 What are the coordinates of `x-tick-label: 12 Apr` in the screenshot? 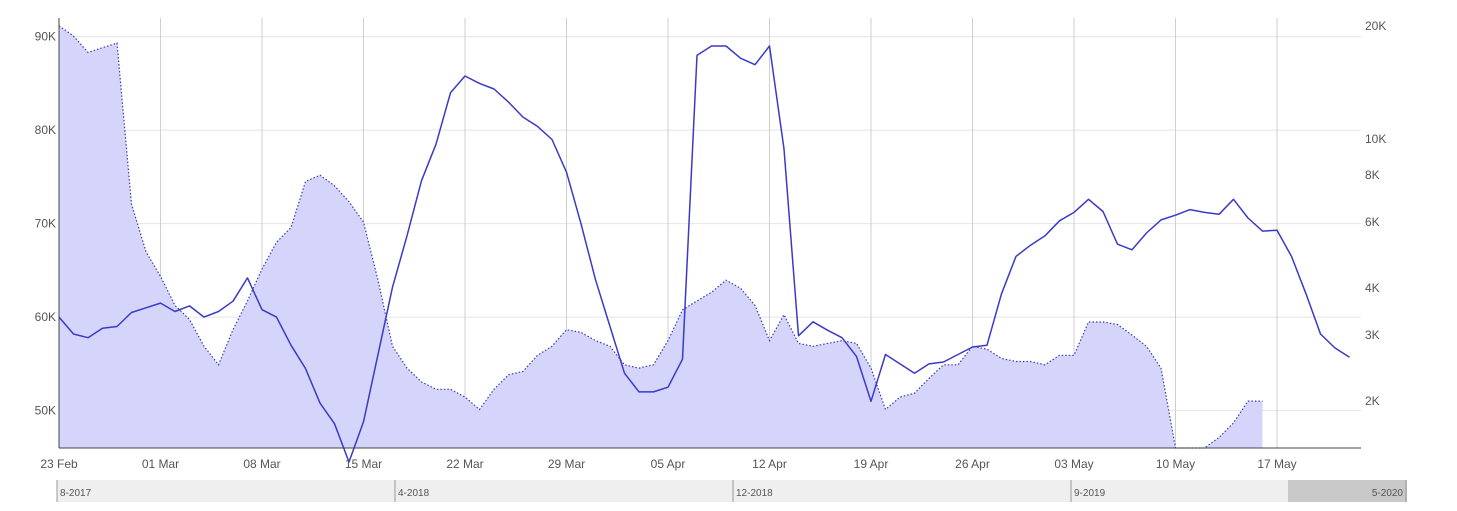 It's located at (769, 464).